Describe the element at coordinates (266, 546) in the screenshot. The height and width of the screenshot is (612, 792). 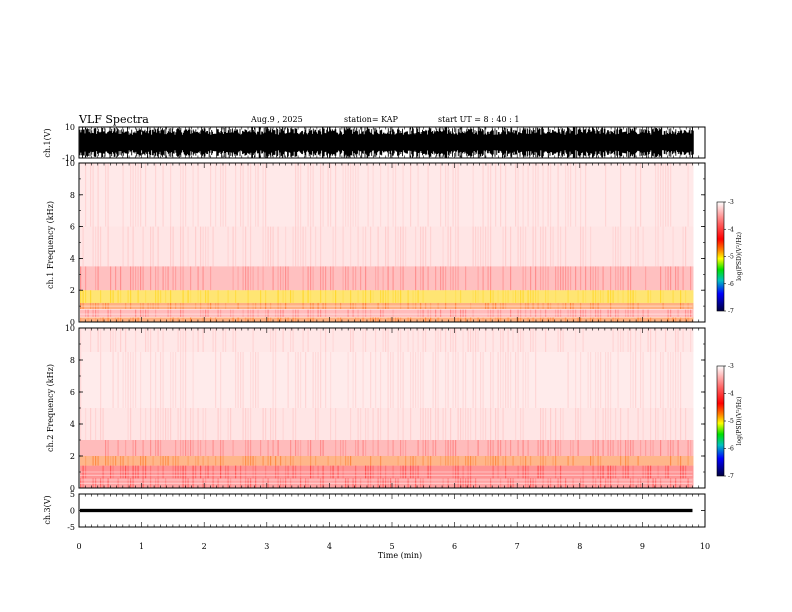
I see `x-tick-label: 3` at that location.